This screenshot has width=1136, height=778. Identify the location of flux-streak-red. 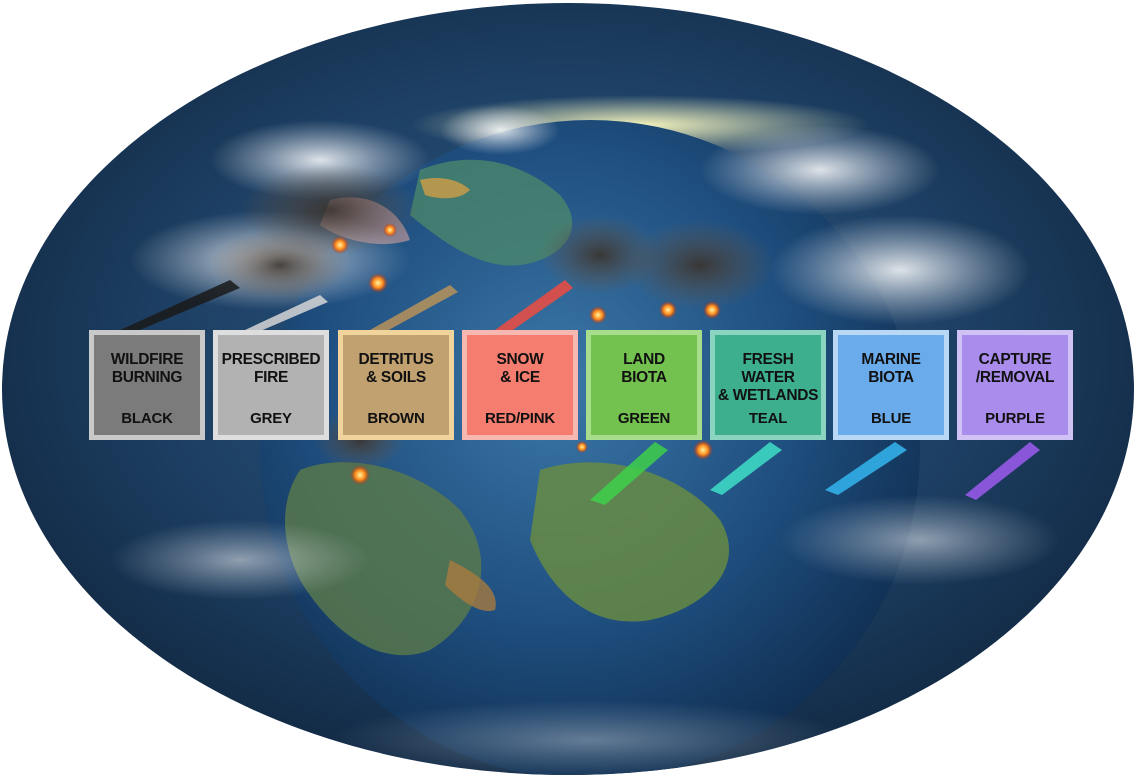
(534, 306).